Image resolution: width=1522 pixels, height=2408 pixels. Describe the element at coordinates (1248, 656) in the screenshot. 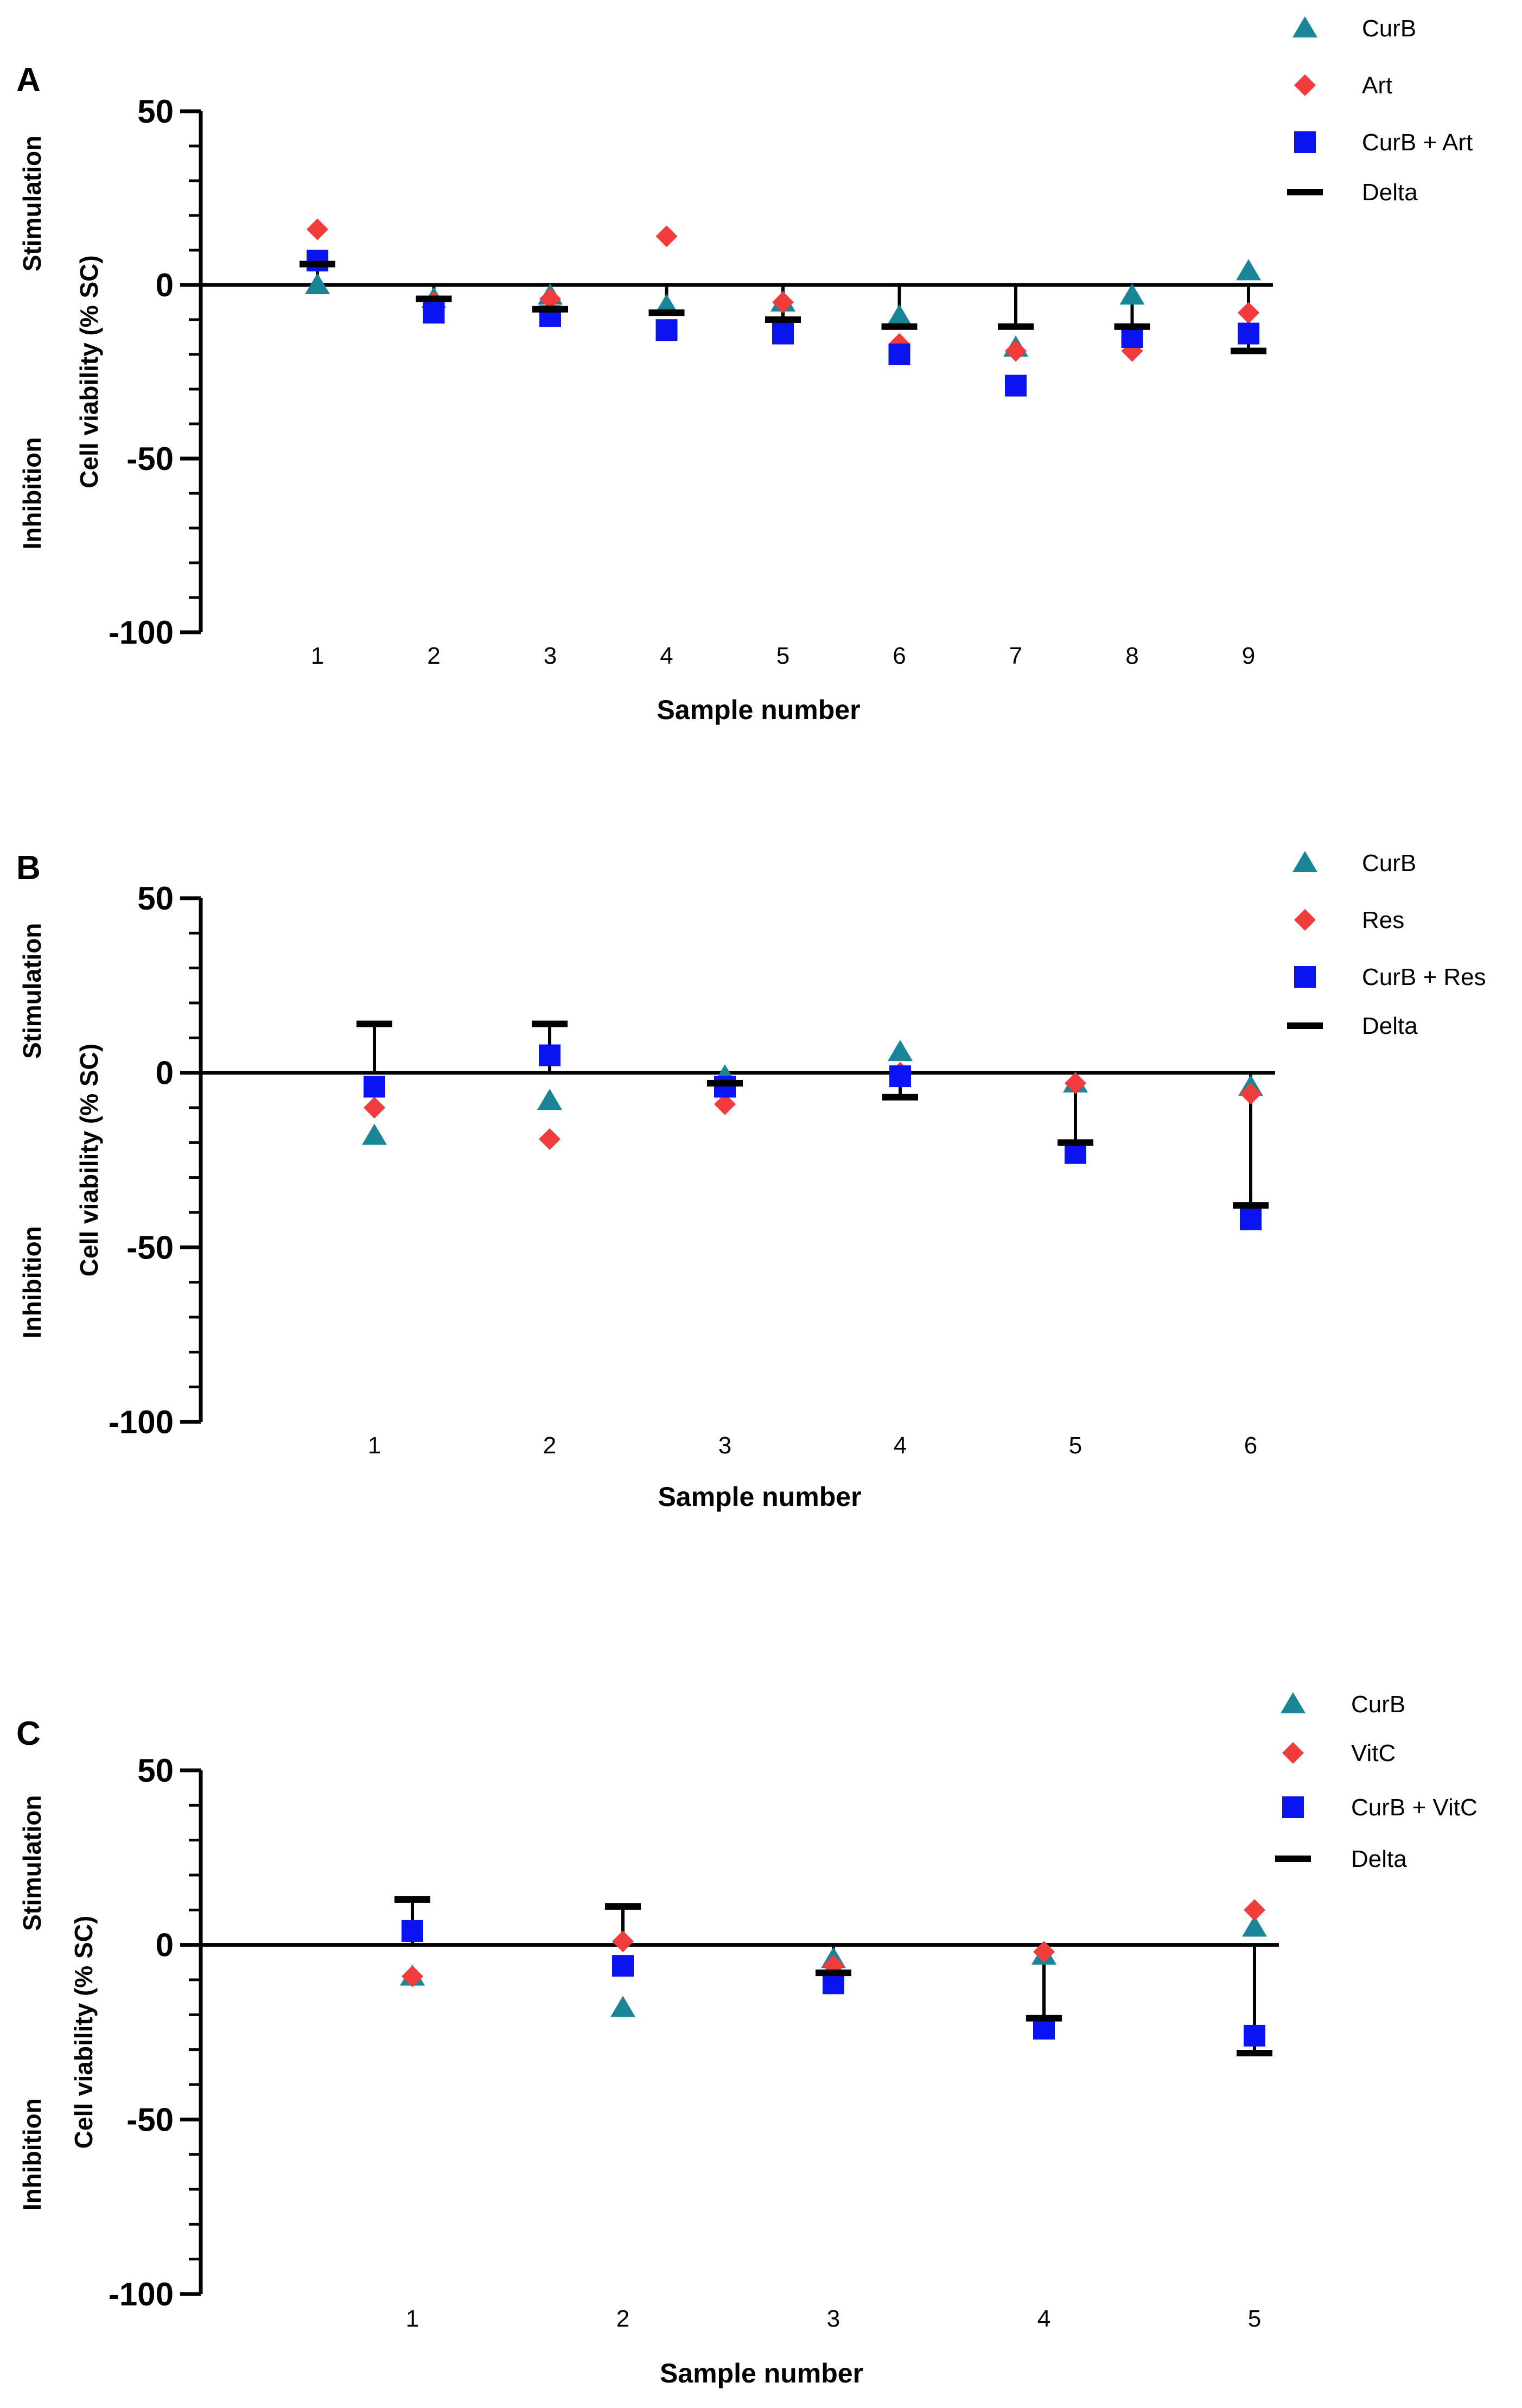

I see `x-tick-label: 9` at that location.